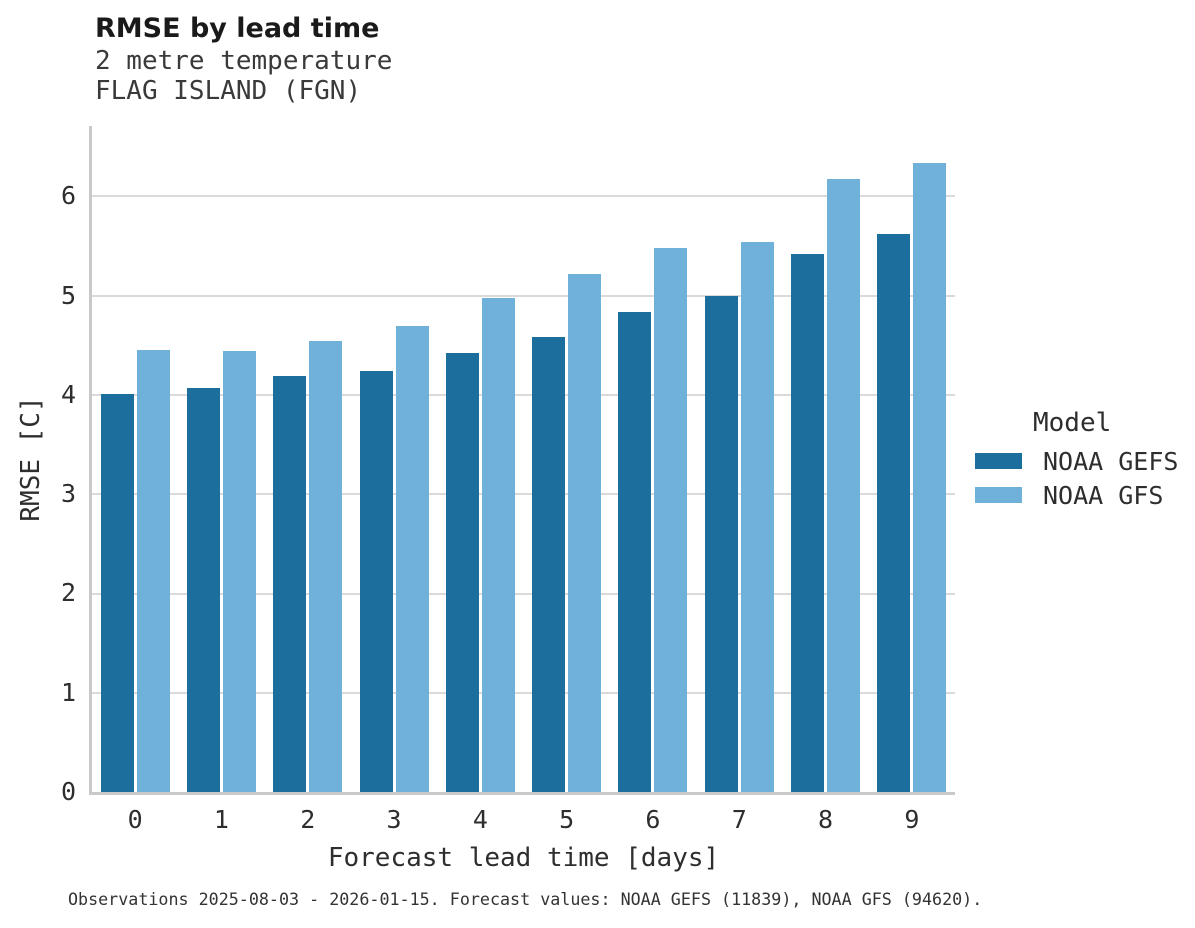 This screenshot has width=1195, height=928. What do you see at coordinates (998, 495) in the screenshot?
I see `legend-swatch-noaa-gfs` at bounding box center [998, 495].